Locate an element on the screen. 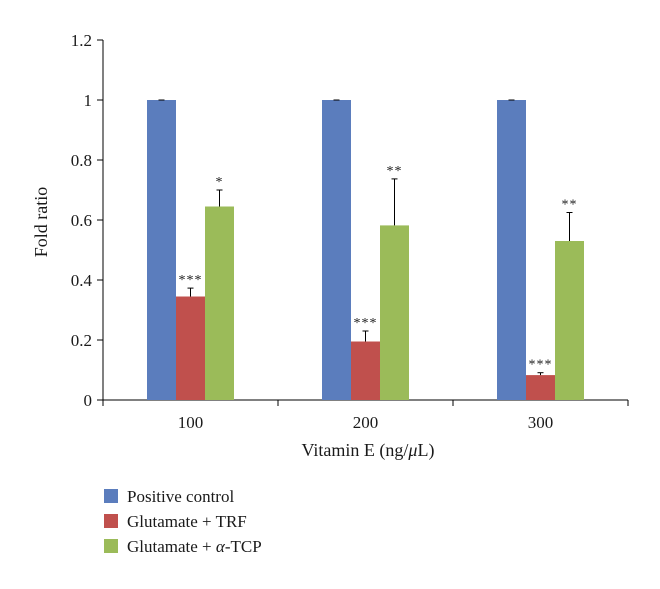  legend-label: Positive control is located at coordinates (180, 496).